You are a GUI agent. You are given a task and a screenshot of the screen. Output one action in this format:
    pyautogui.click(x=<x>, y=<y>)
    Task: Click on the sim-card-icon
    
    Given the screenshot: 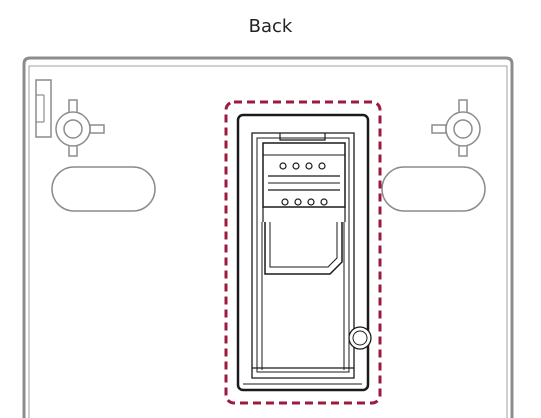 What is the action you would take?
    pyautogui.click(x=304, y=208)
    